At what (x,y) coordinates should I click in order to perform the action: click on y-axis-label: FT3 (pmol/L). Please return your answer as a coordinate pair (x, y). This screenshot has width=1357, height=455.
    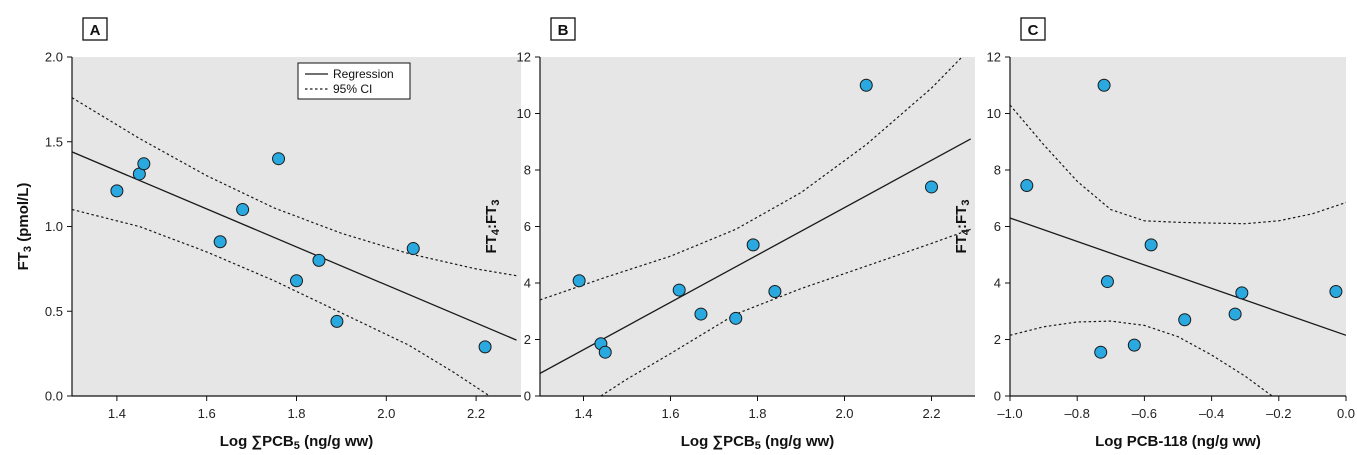
    Looking at the image, I should click on (24, 227).